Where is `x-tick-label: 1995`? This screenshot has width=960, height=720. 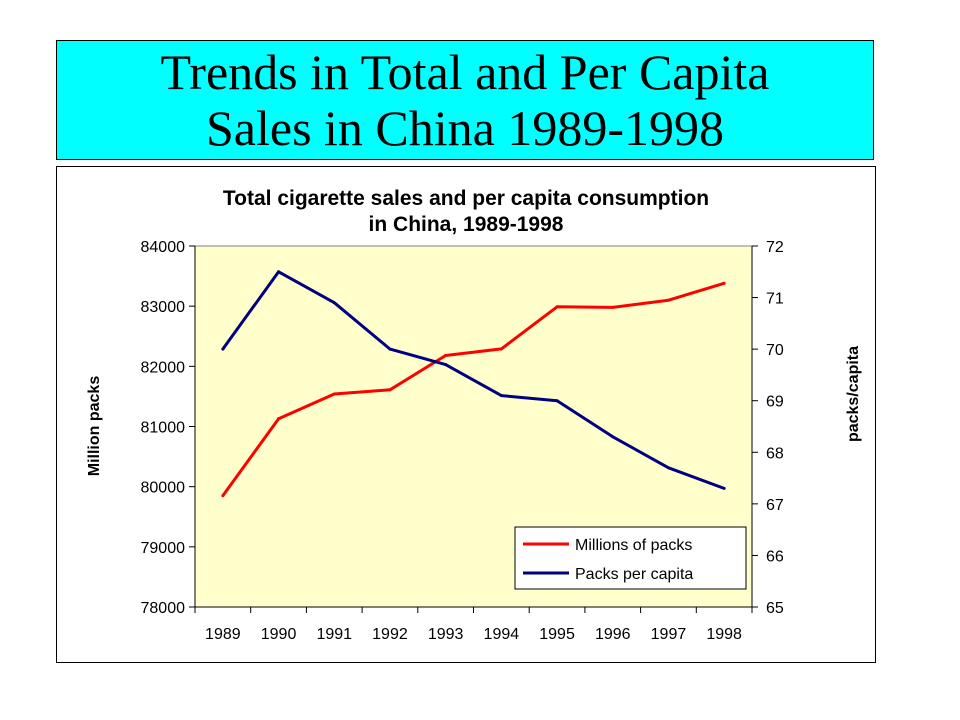
x-tick-label: 1995 is located at coordinates (557, 634).